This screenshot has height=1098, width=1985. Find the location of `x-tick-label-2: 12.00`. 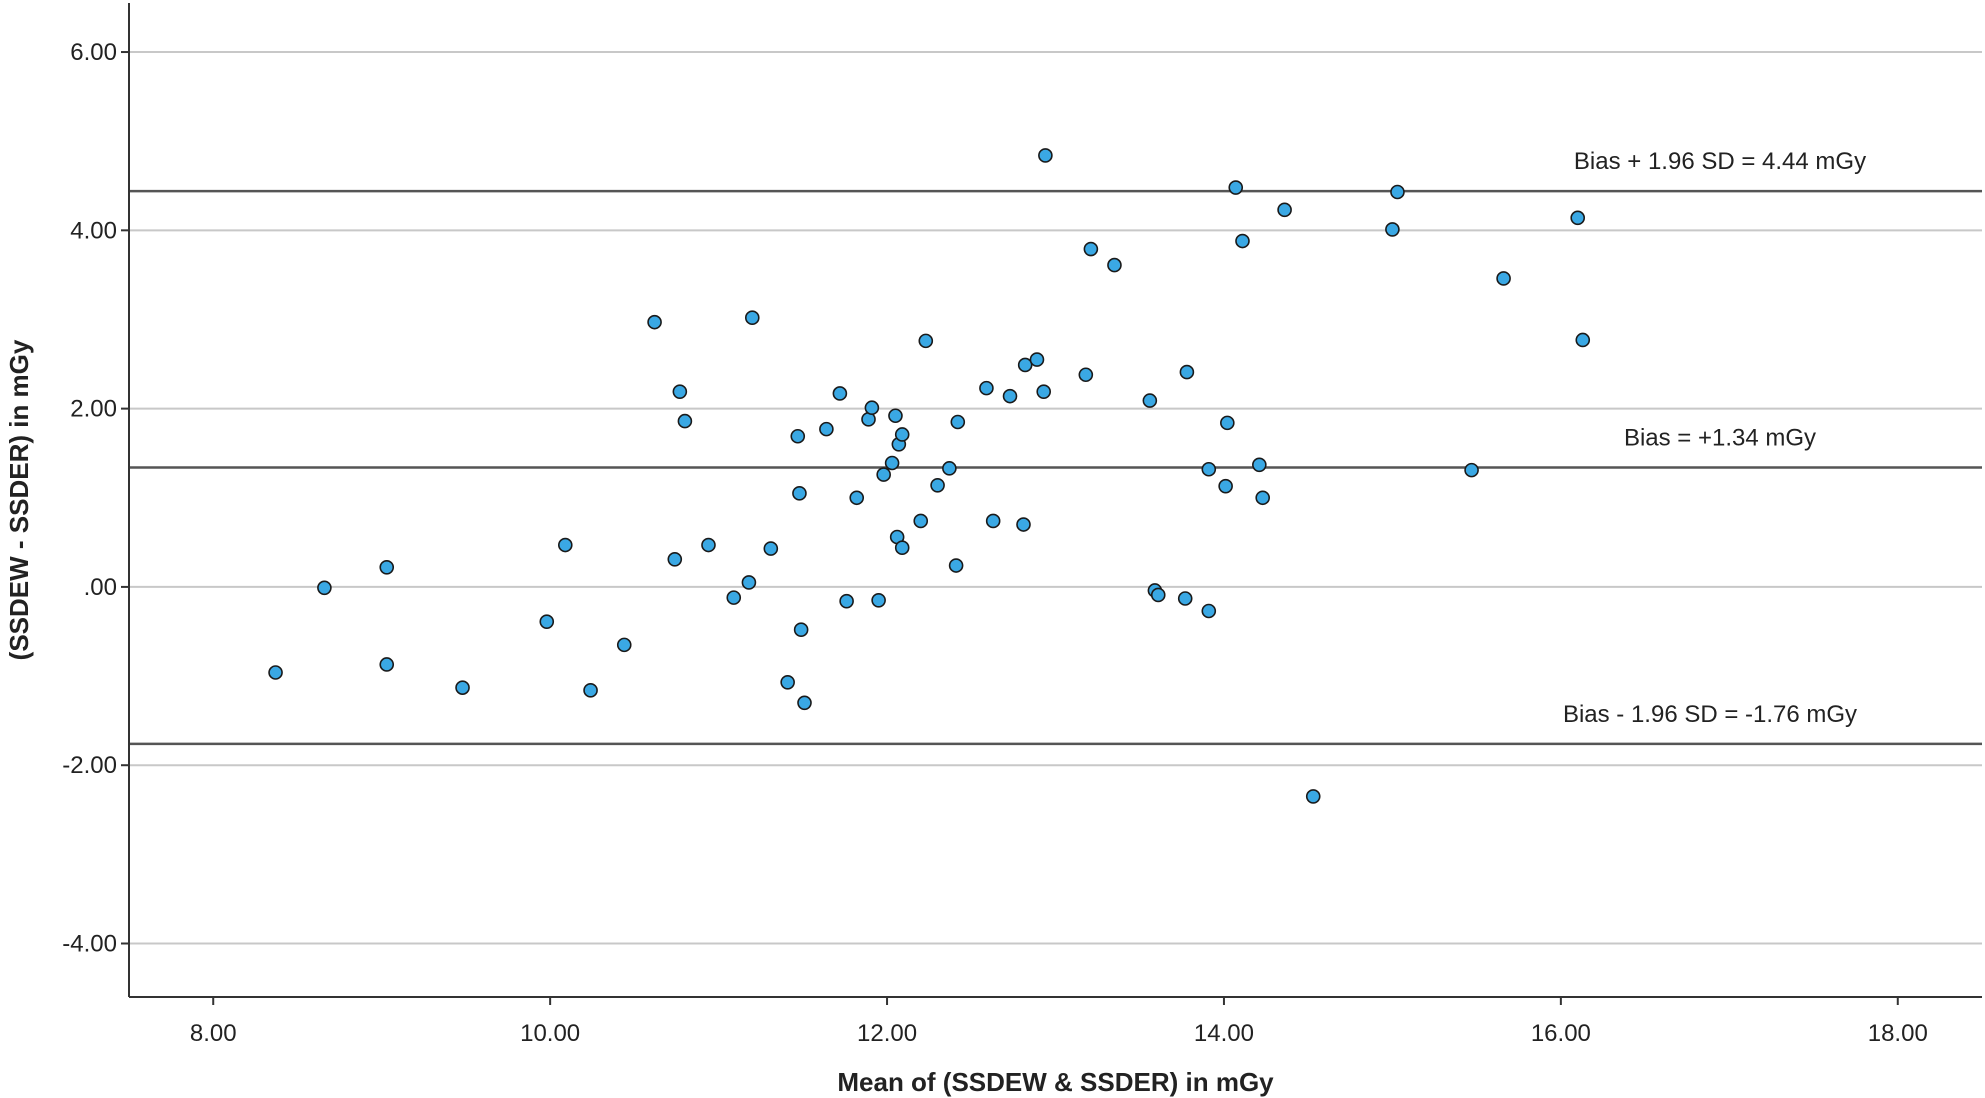

x-tick-label-2: 12.00 is located at coordinates (887, 1033).